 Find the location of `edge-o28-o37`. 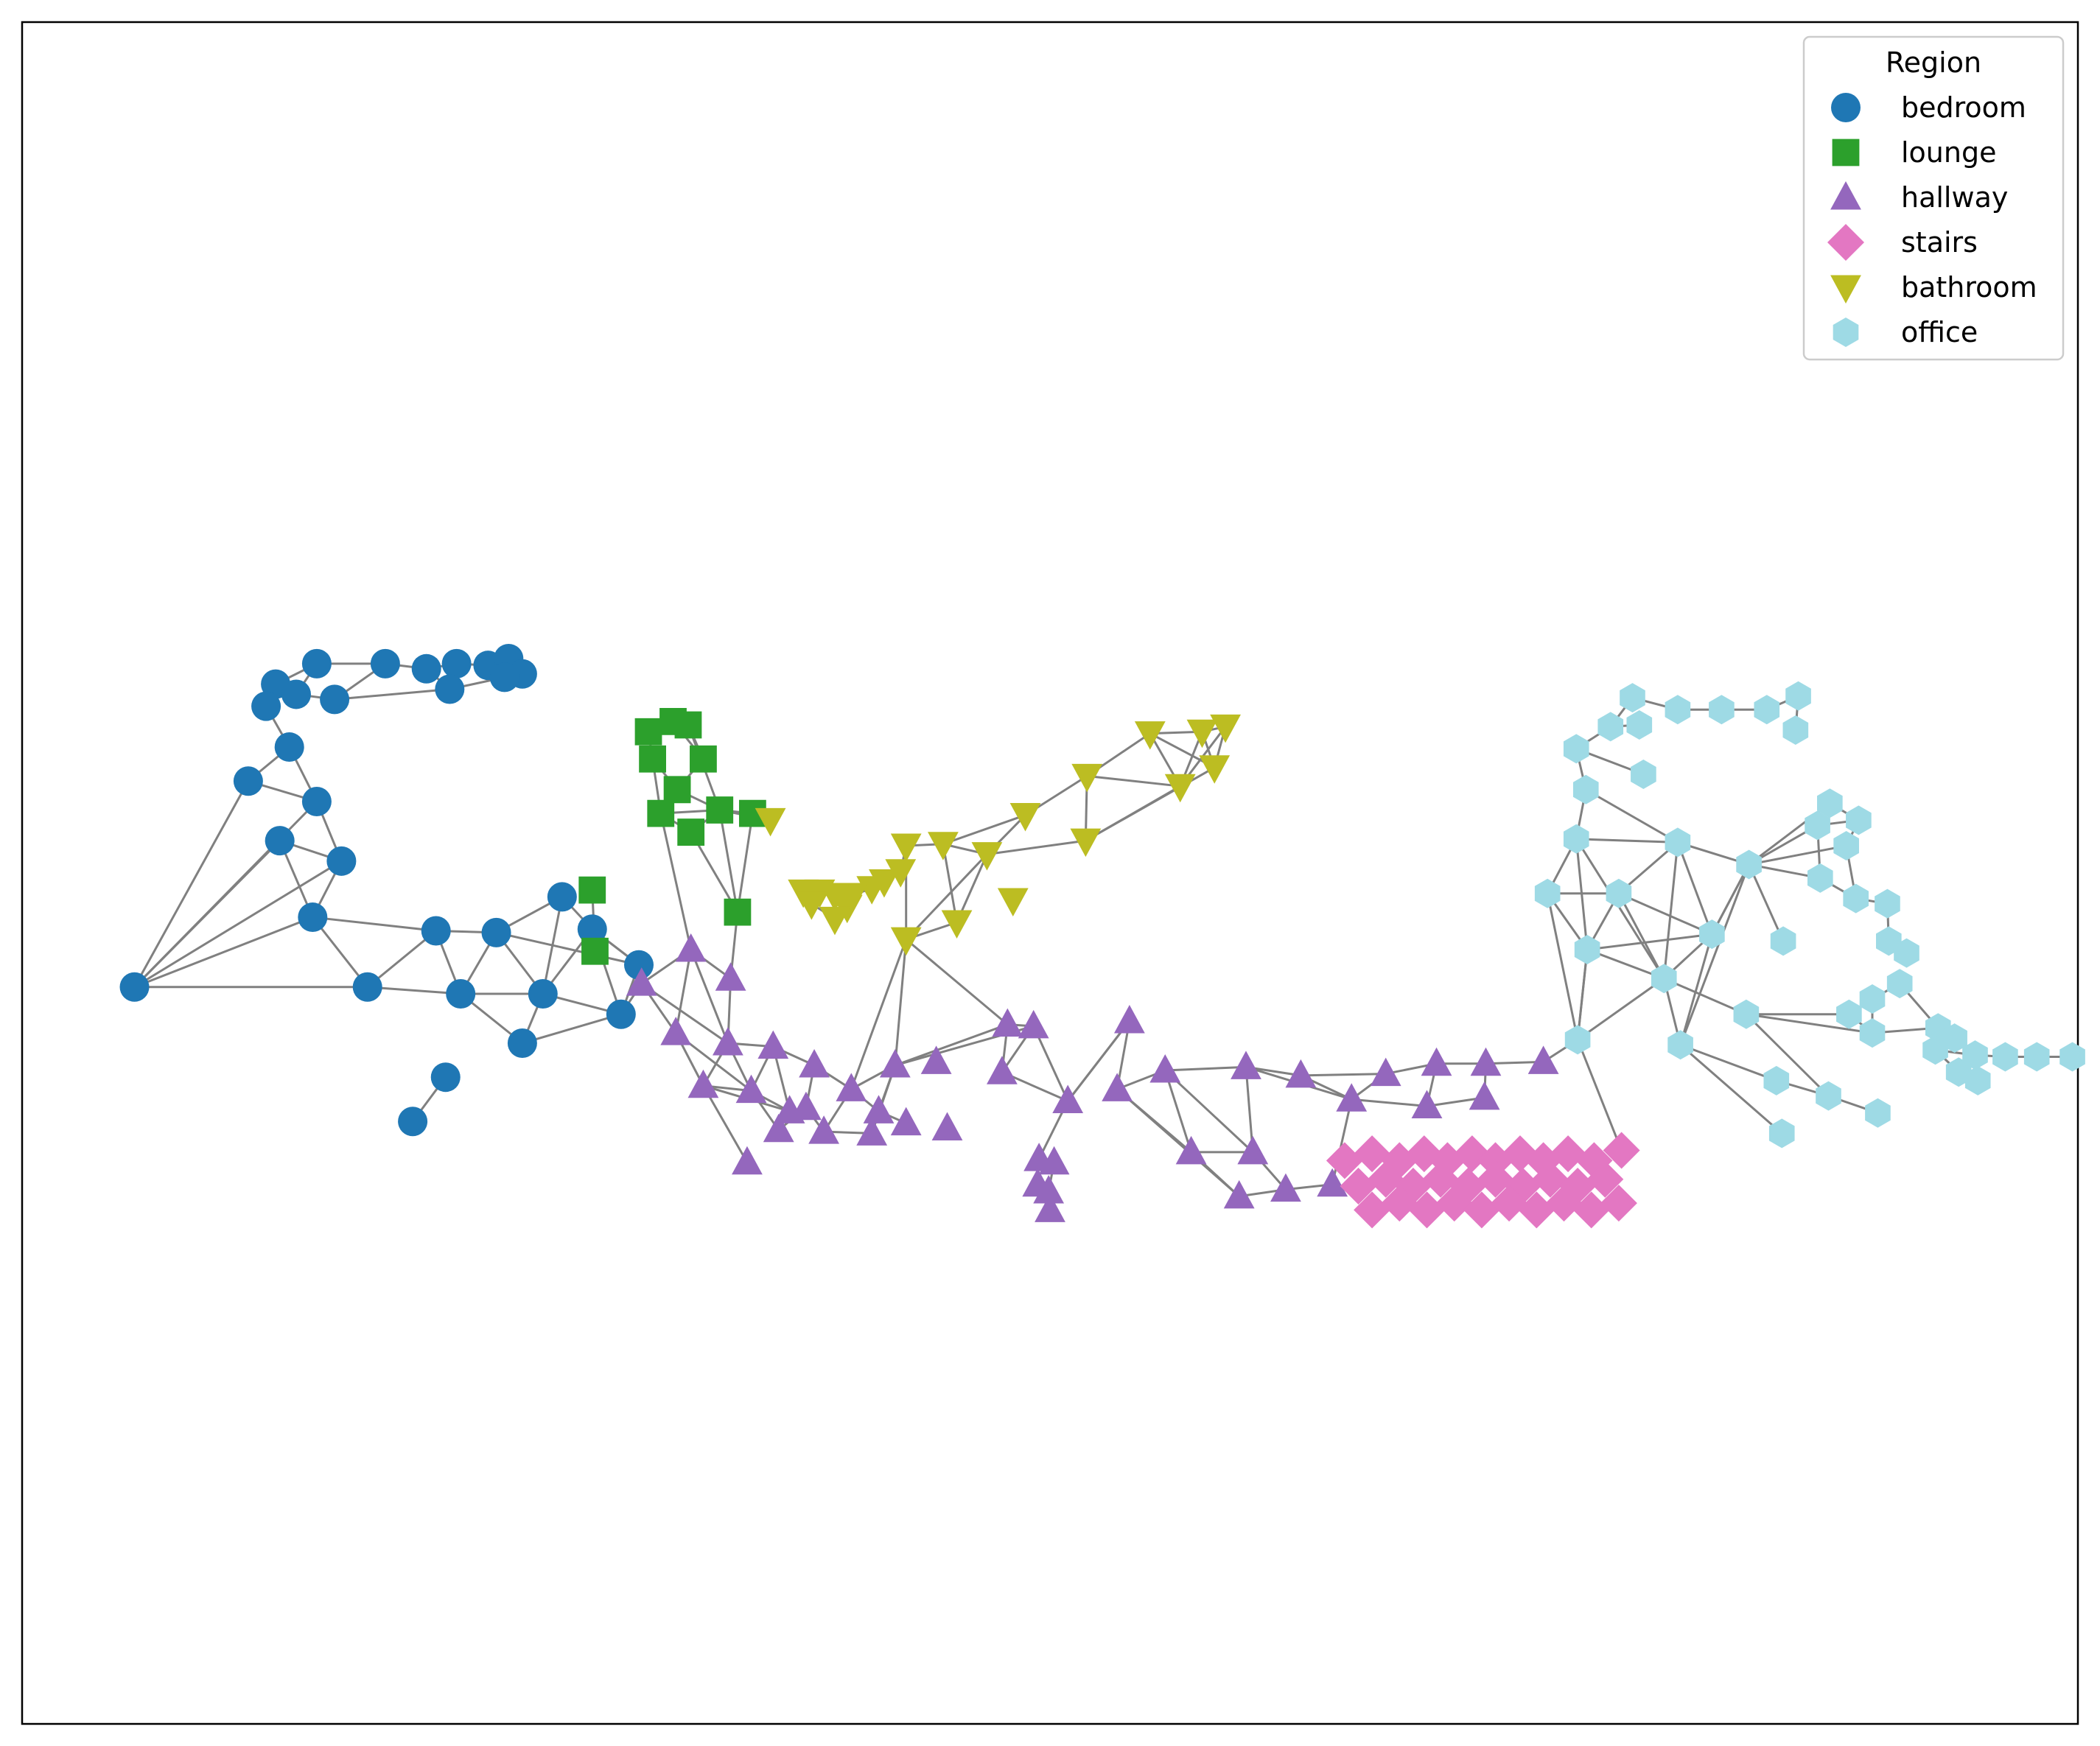

edge-o28-o37 is located at coordinates (1582, 995).